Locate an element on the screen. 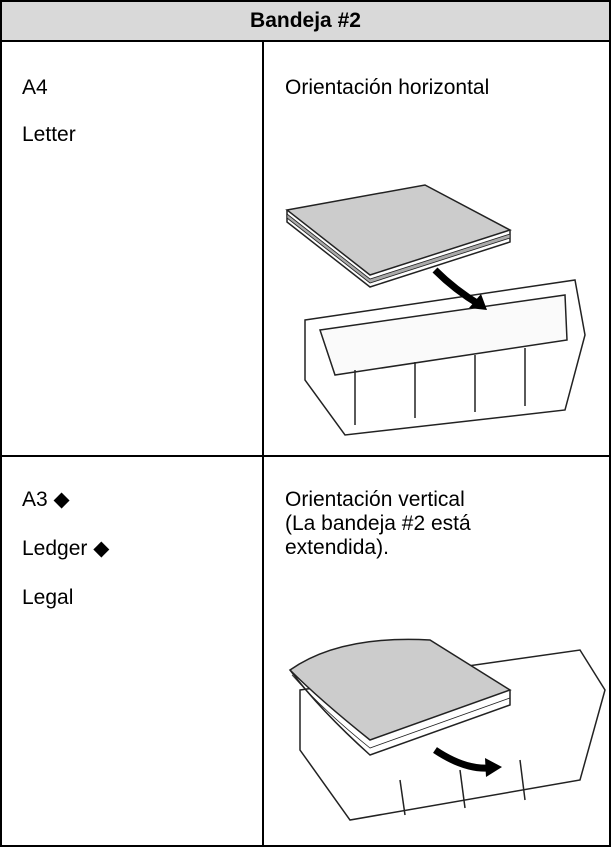 Image resolution: width=611 pixels, height=847 pixels. paper-size: A3 ◆ is located at coordinates (46, 499).